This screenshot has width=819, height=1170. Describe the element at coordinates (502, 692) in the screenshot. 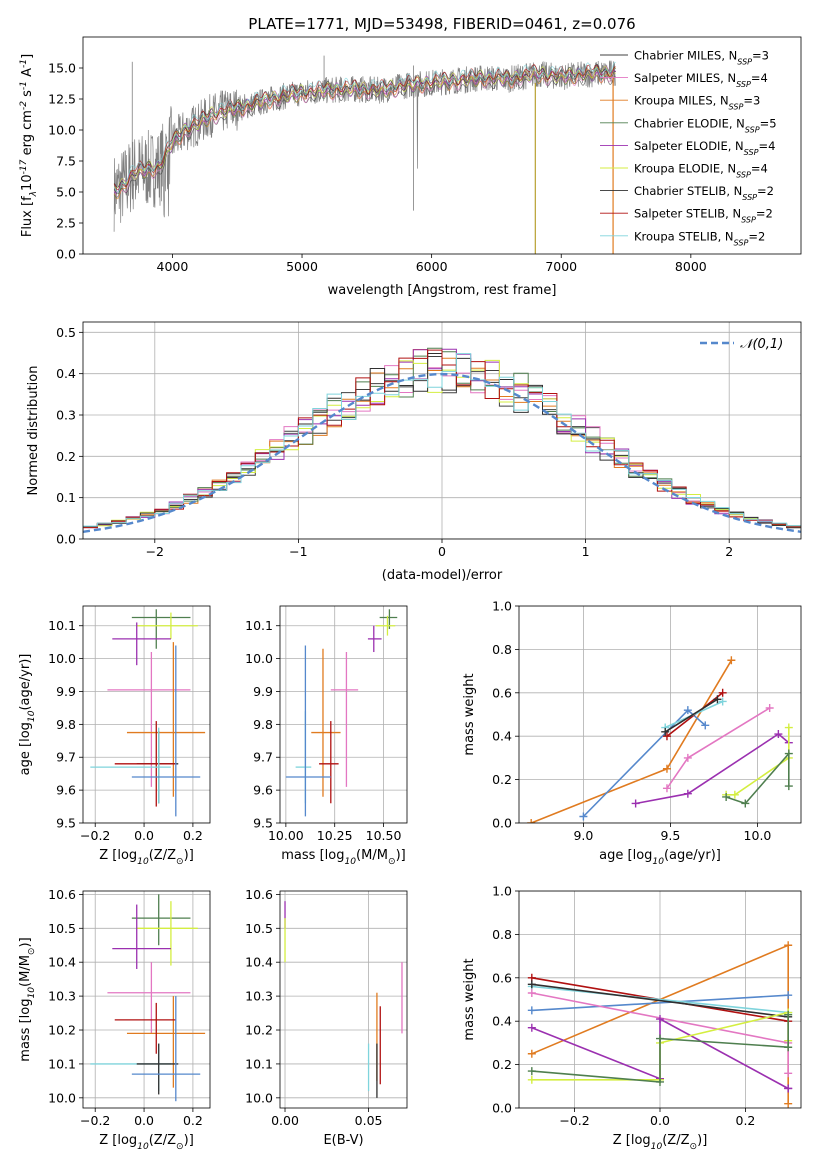

I see `y-tick-label: 0.6` at that location.